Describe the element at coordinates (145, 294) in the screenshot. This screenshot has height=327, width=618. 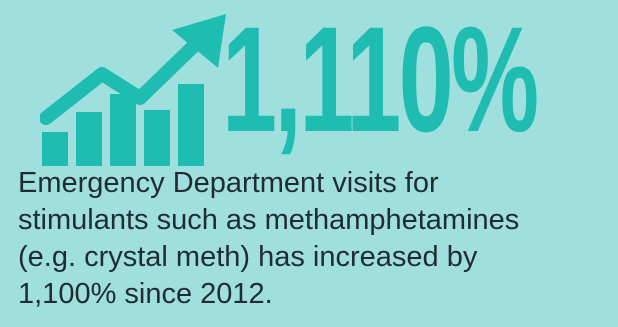
I see `description-line: 1,100% since 2012.` at that location.